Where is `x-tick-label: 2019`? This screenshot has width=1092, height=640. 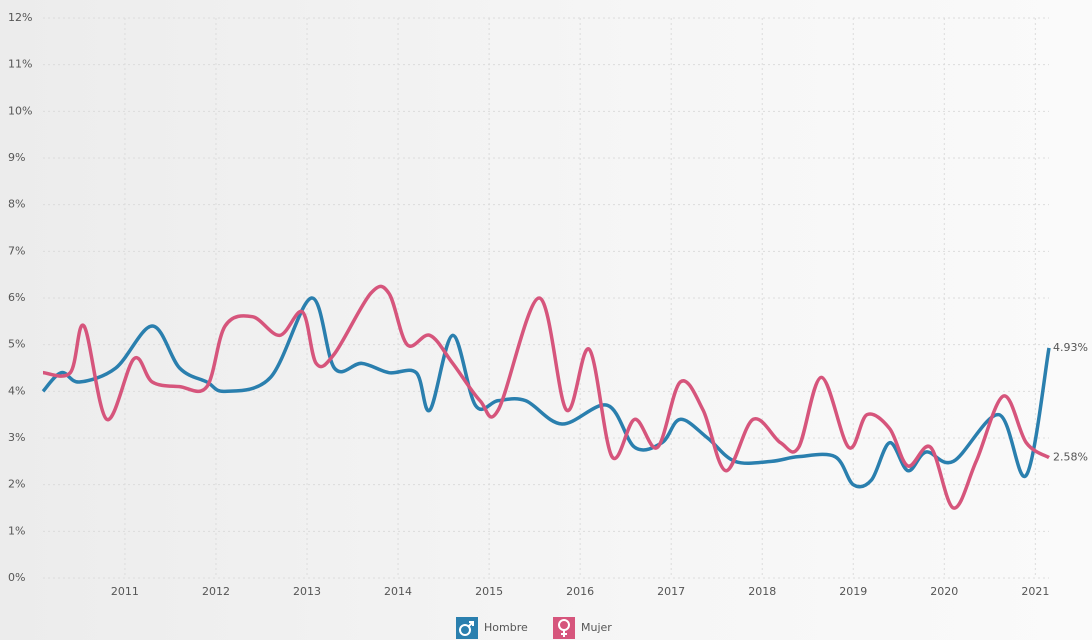 x-tick-label: 2019 is located at coordinates (853, 591).